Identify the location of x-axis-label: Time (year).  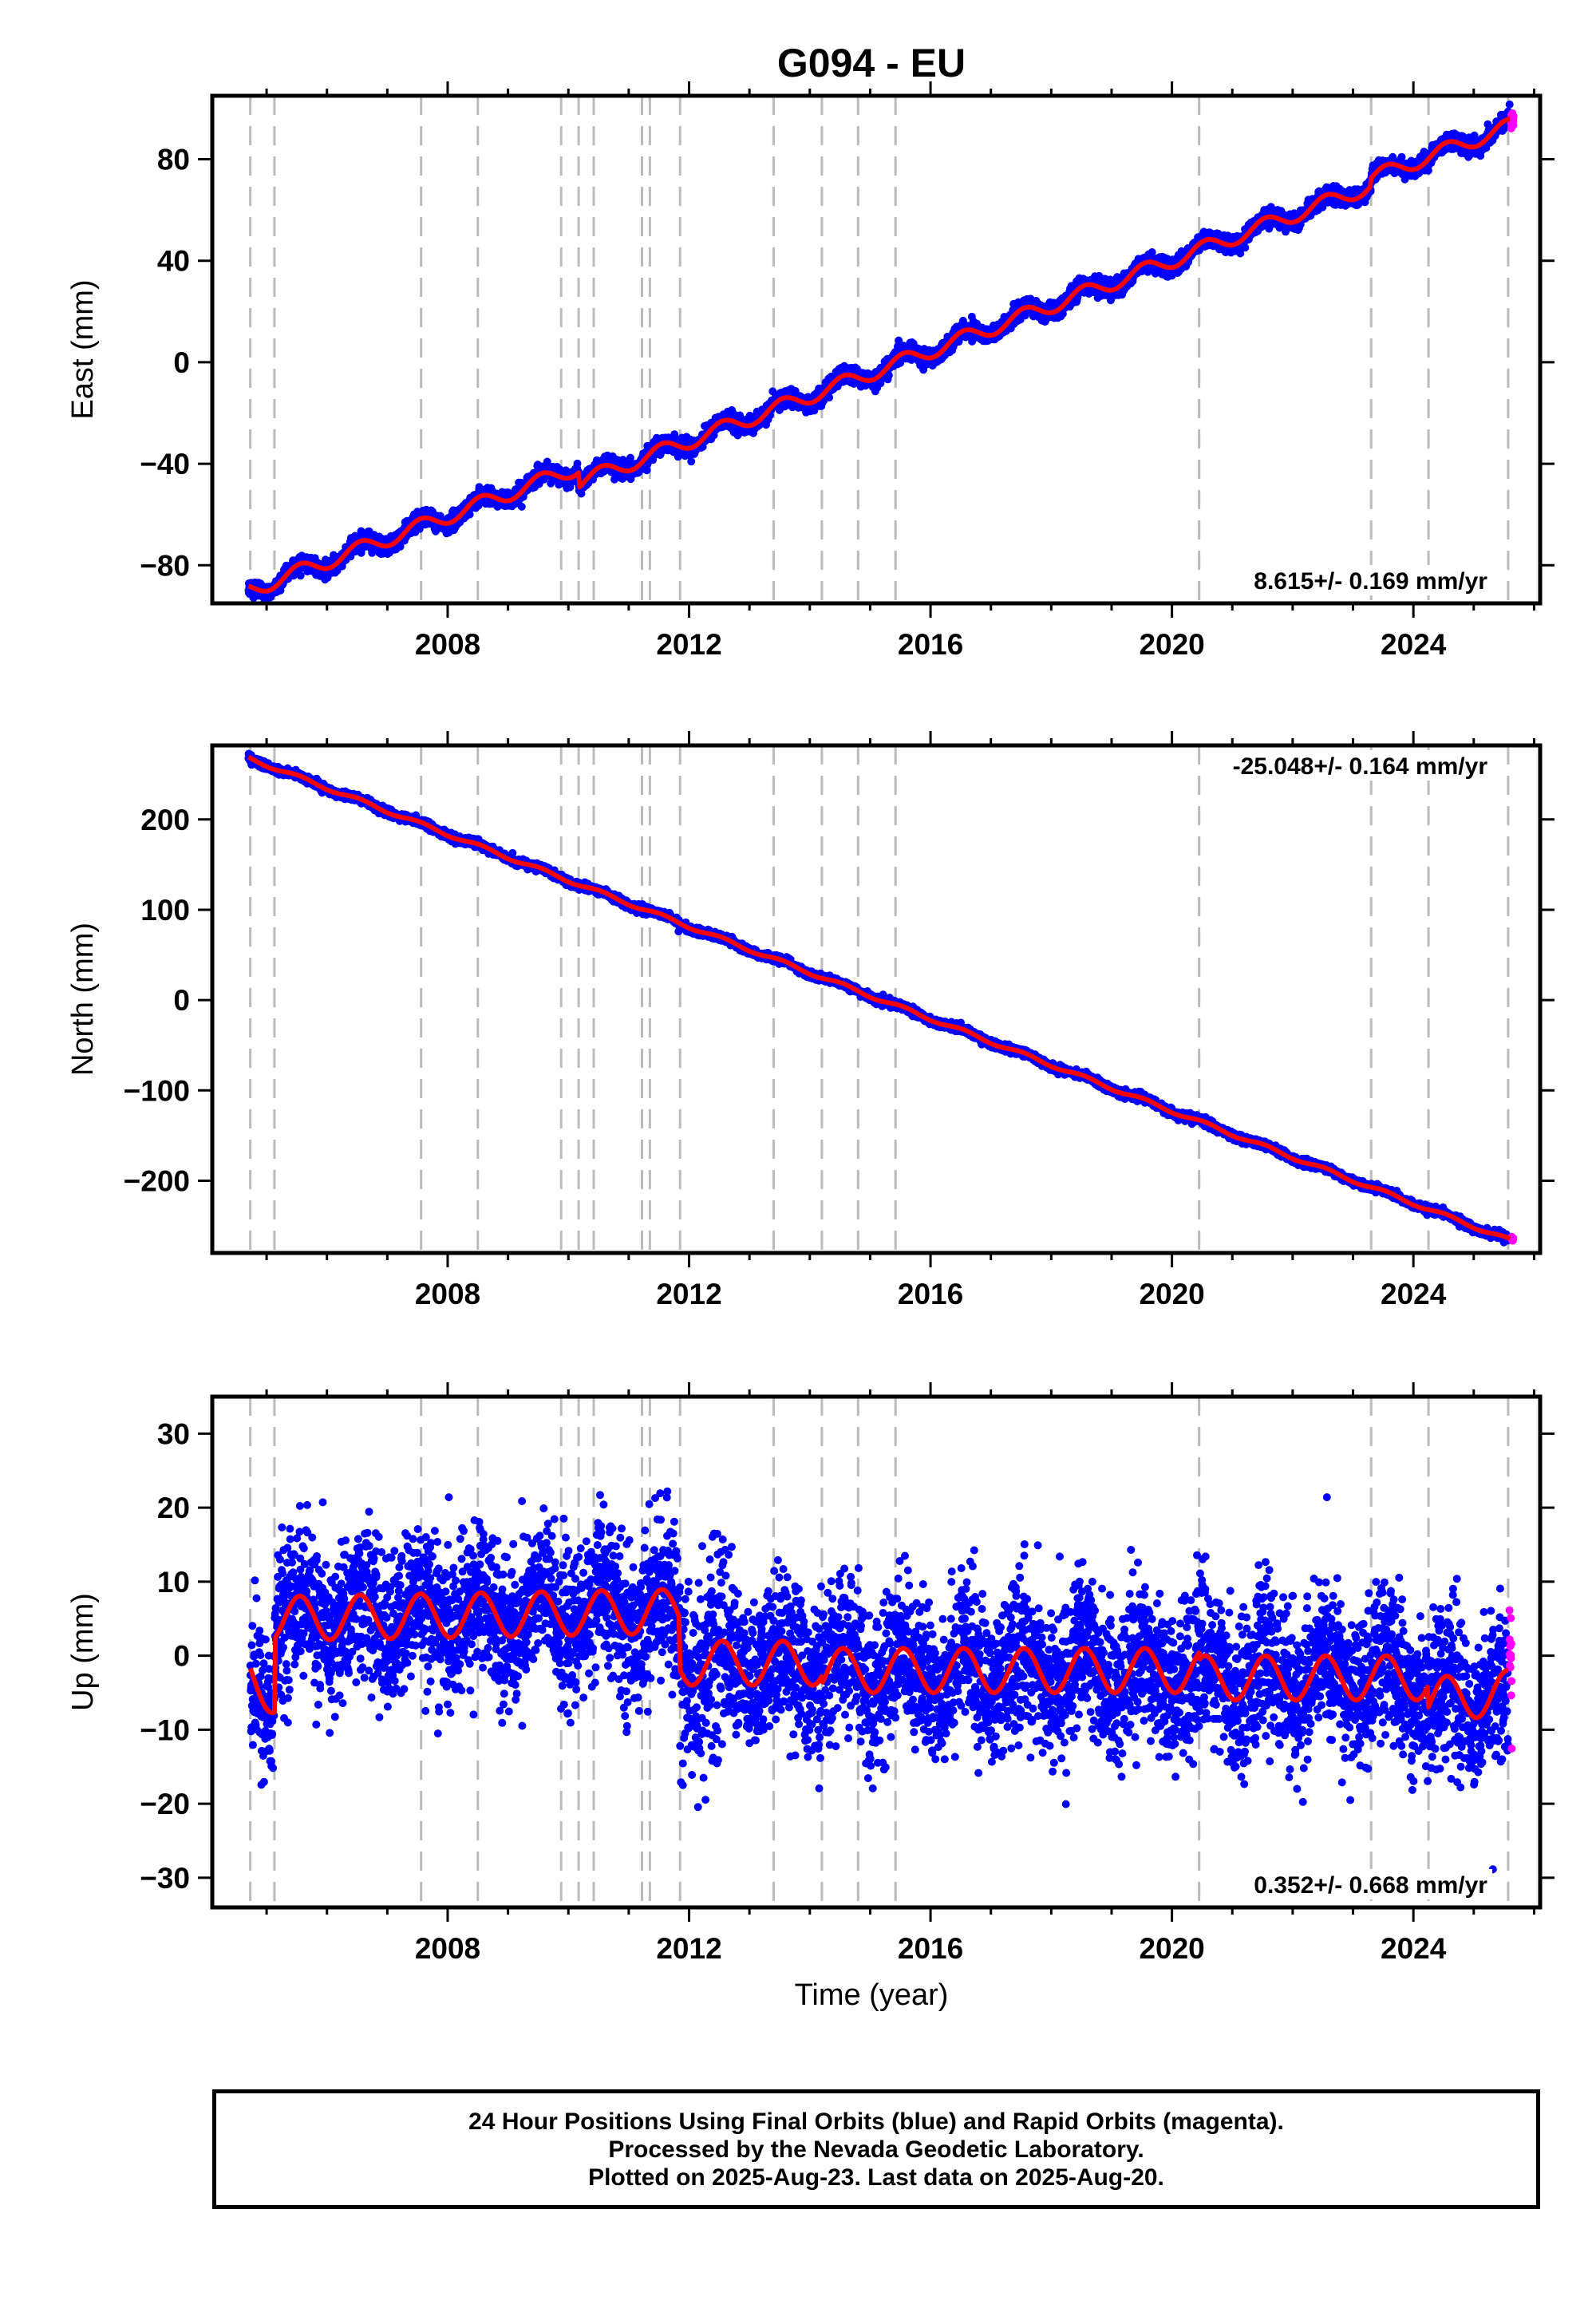
(872, 1995).